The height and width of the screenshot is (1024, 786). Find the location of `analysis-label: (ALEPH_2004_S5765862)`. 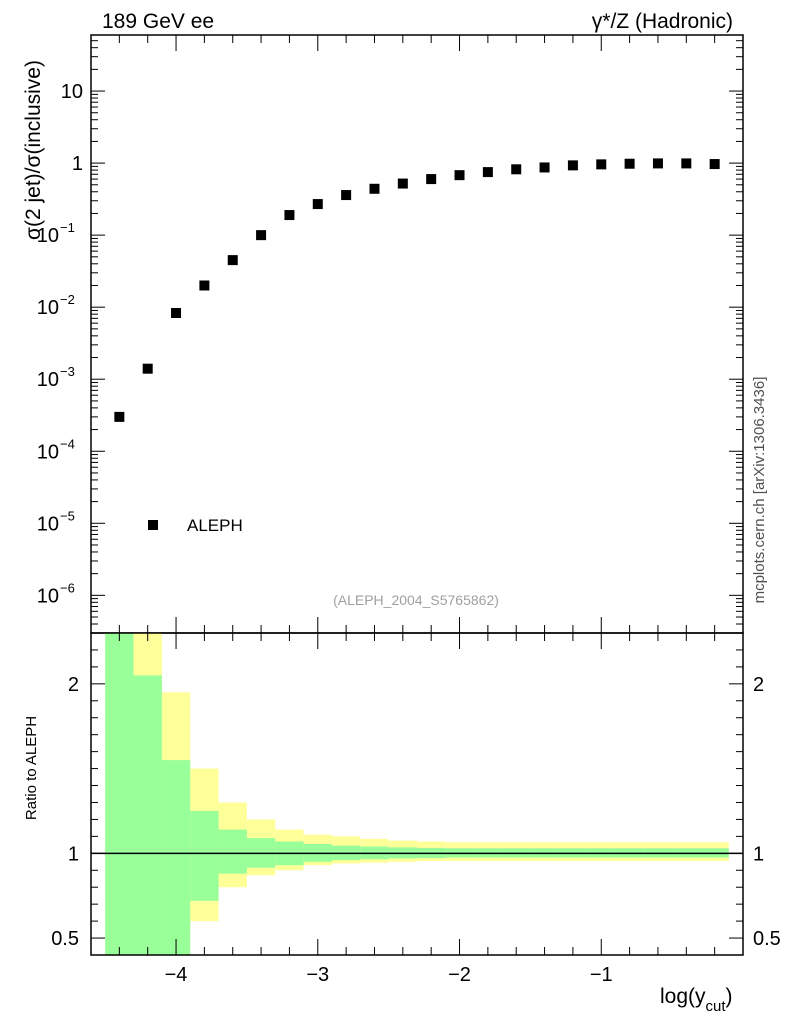

analysis-label: (ALEPH_2004_S5765862) is located at coordinates (416, 600).